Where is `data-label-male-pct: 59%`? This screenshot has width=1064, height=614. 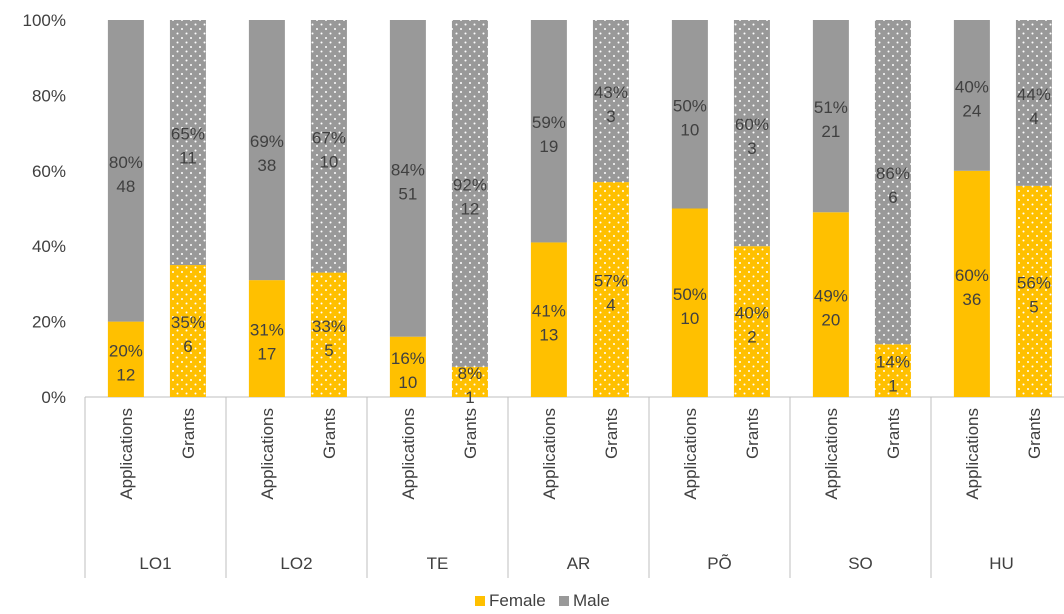
data-label-male-pct: 59% is located at coordinates (549, 122).